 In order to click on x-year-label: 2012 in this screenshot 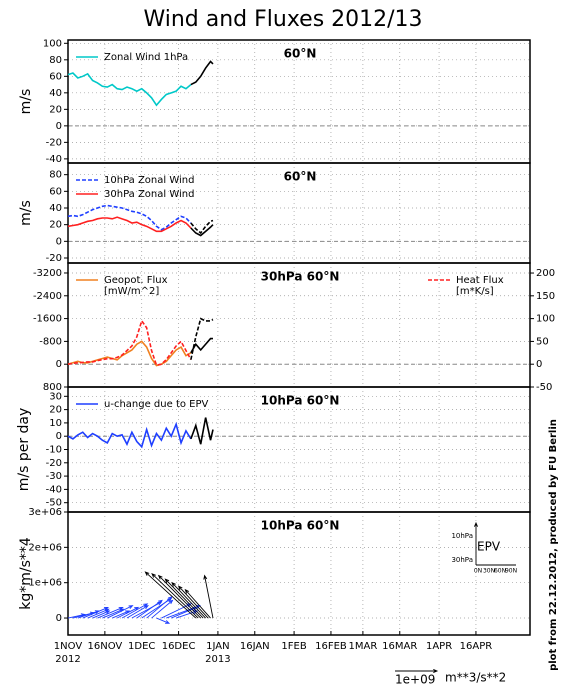, I will do `click(67, 659)`.